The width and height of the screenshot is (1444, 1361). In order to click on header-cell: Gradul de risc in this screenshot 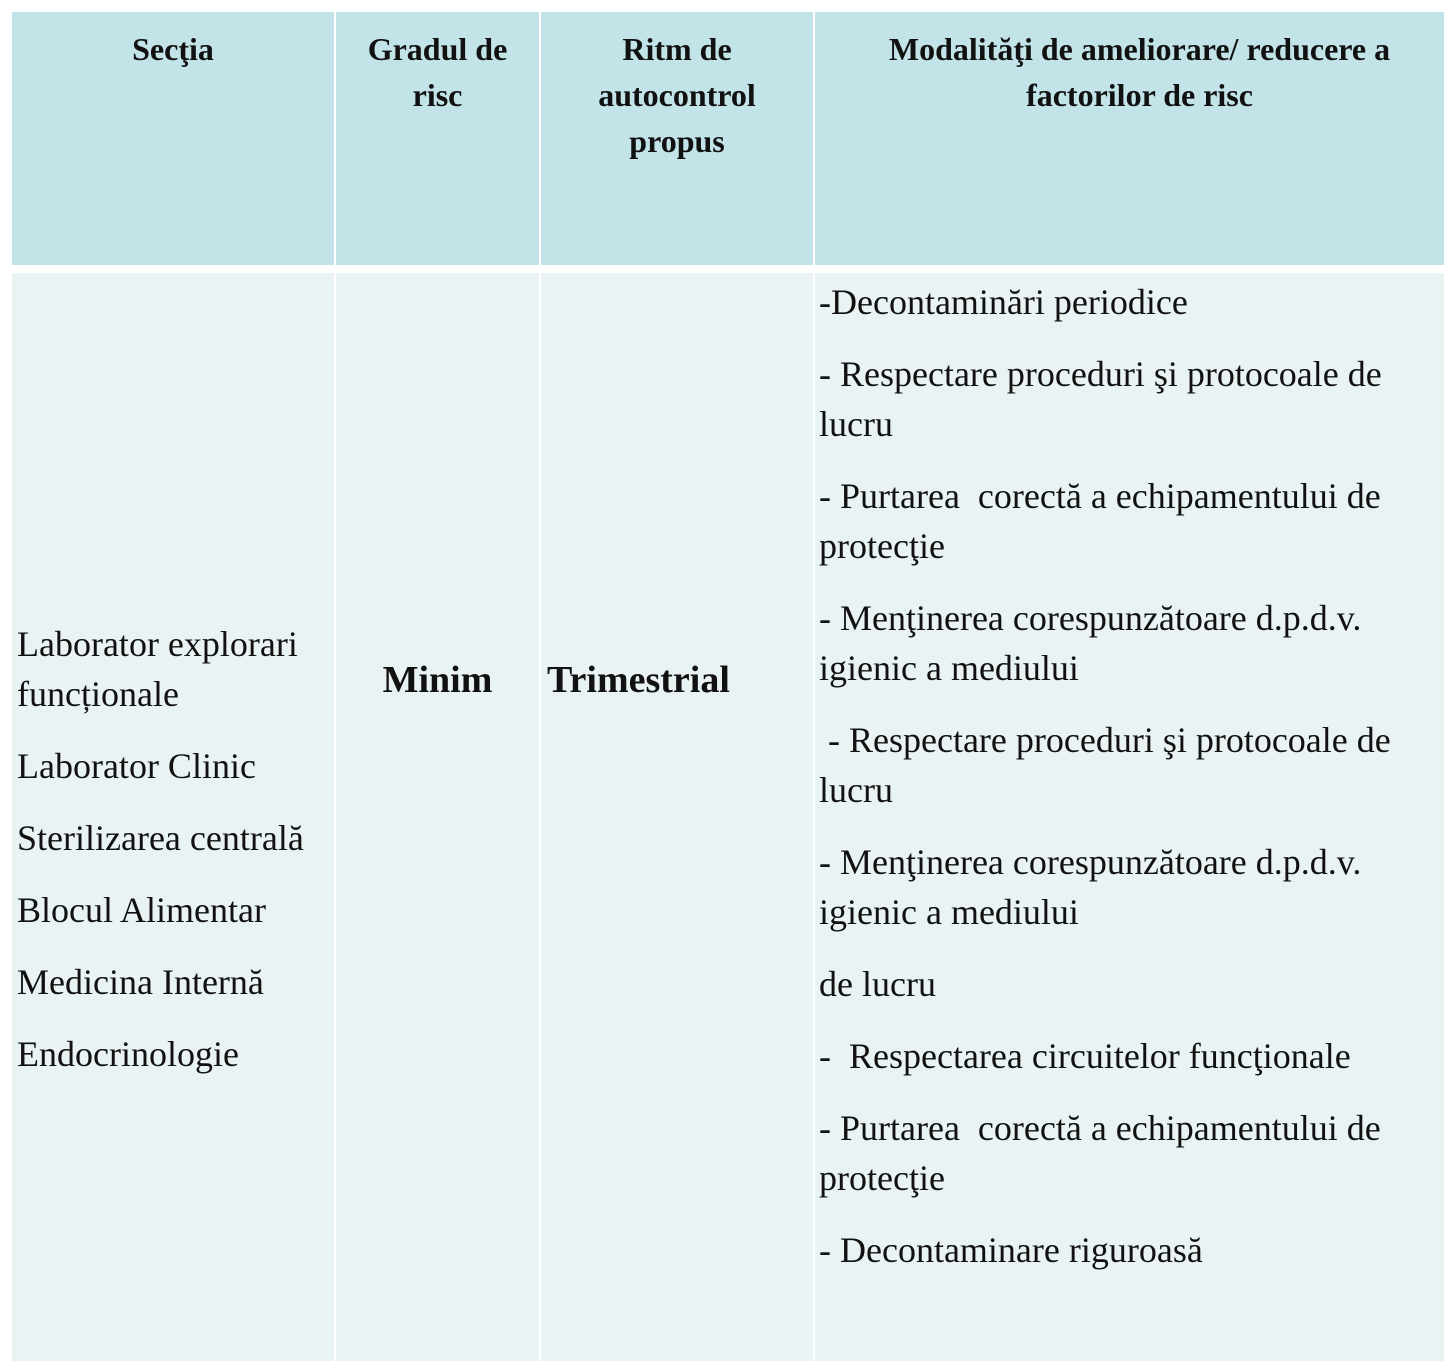, I will do `click(437, 138)`.